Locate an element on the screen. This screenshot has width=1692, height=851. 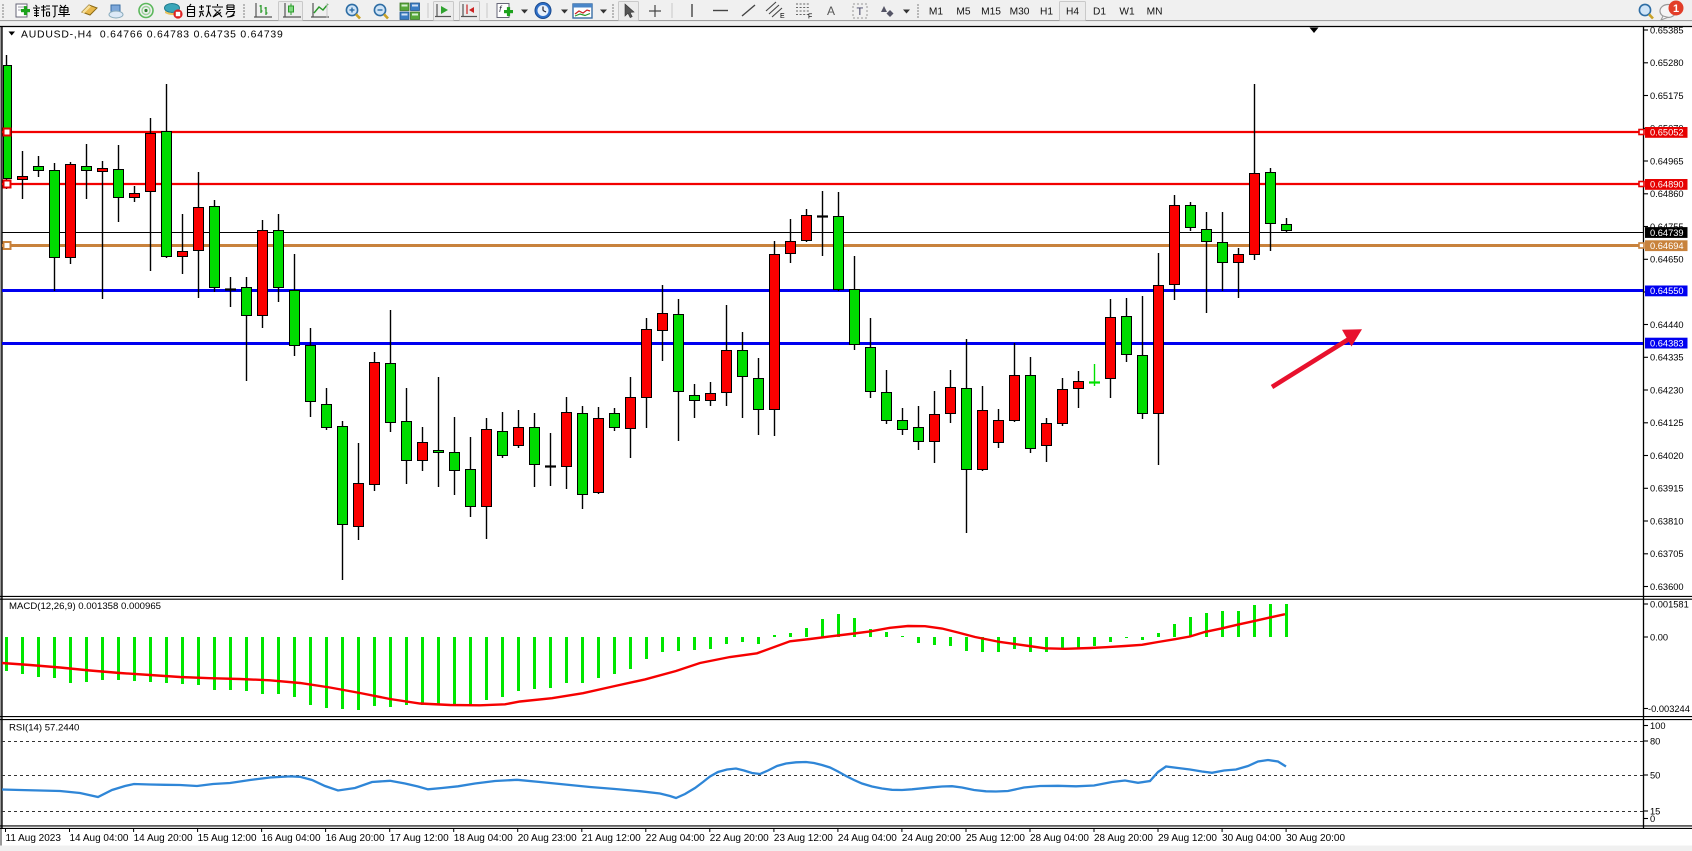
svg-text: 28 Aug 20:00 is located at coordinates (1123, 838).